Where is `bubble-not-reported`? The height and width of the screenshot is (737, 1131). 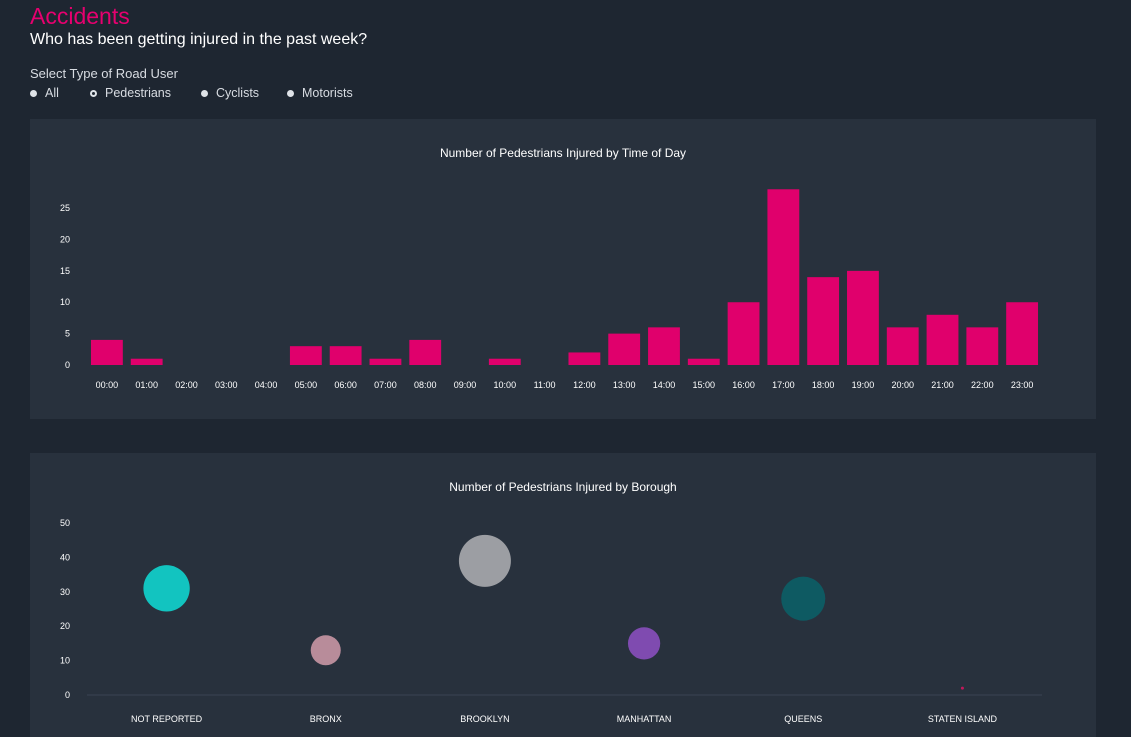 bubble-not-reported is located at coordinates (166, 588).